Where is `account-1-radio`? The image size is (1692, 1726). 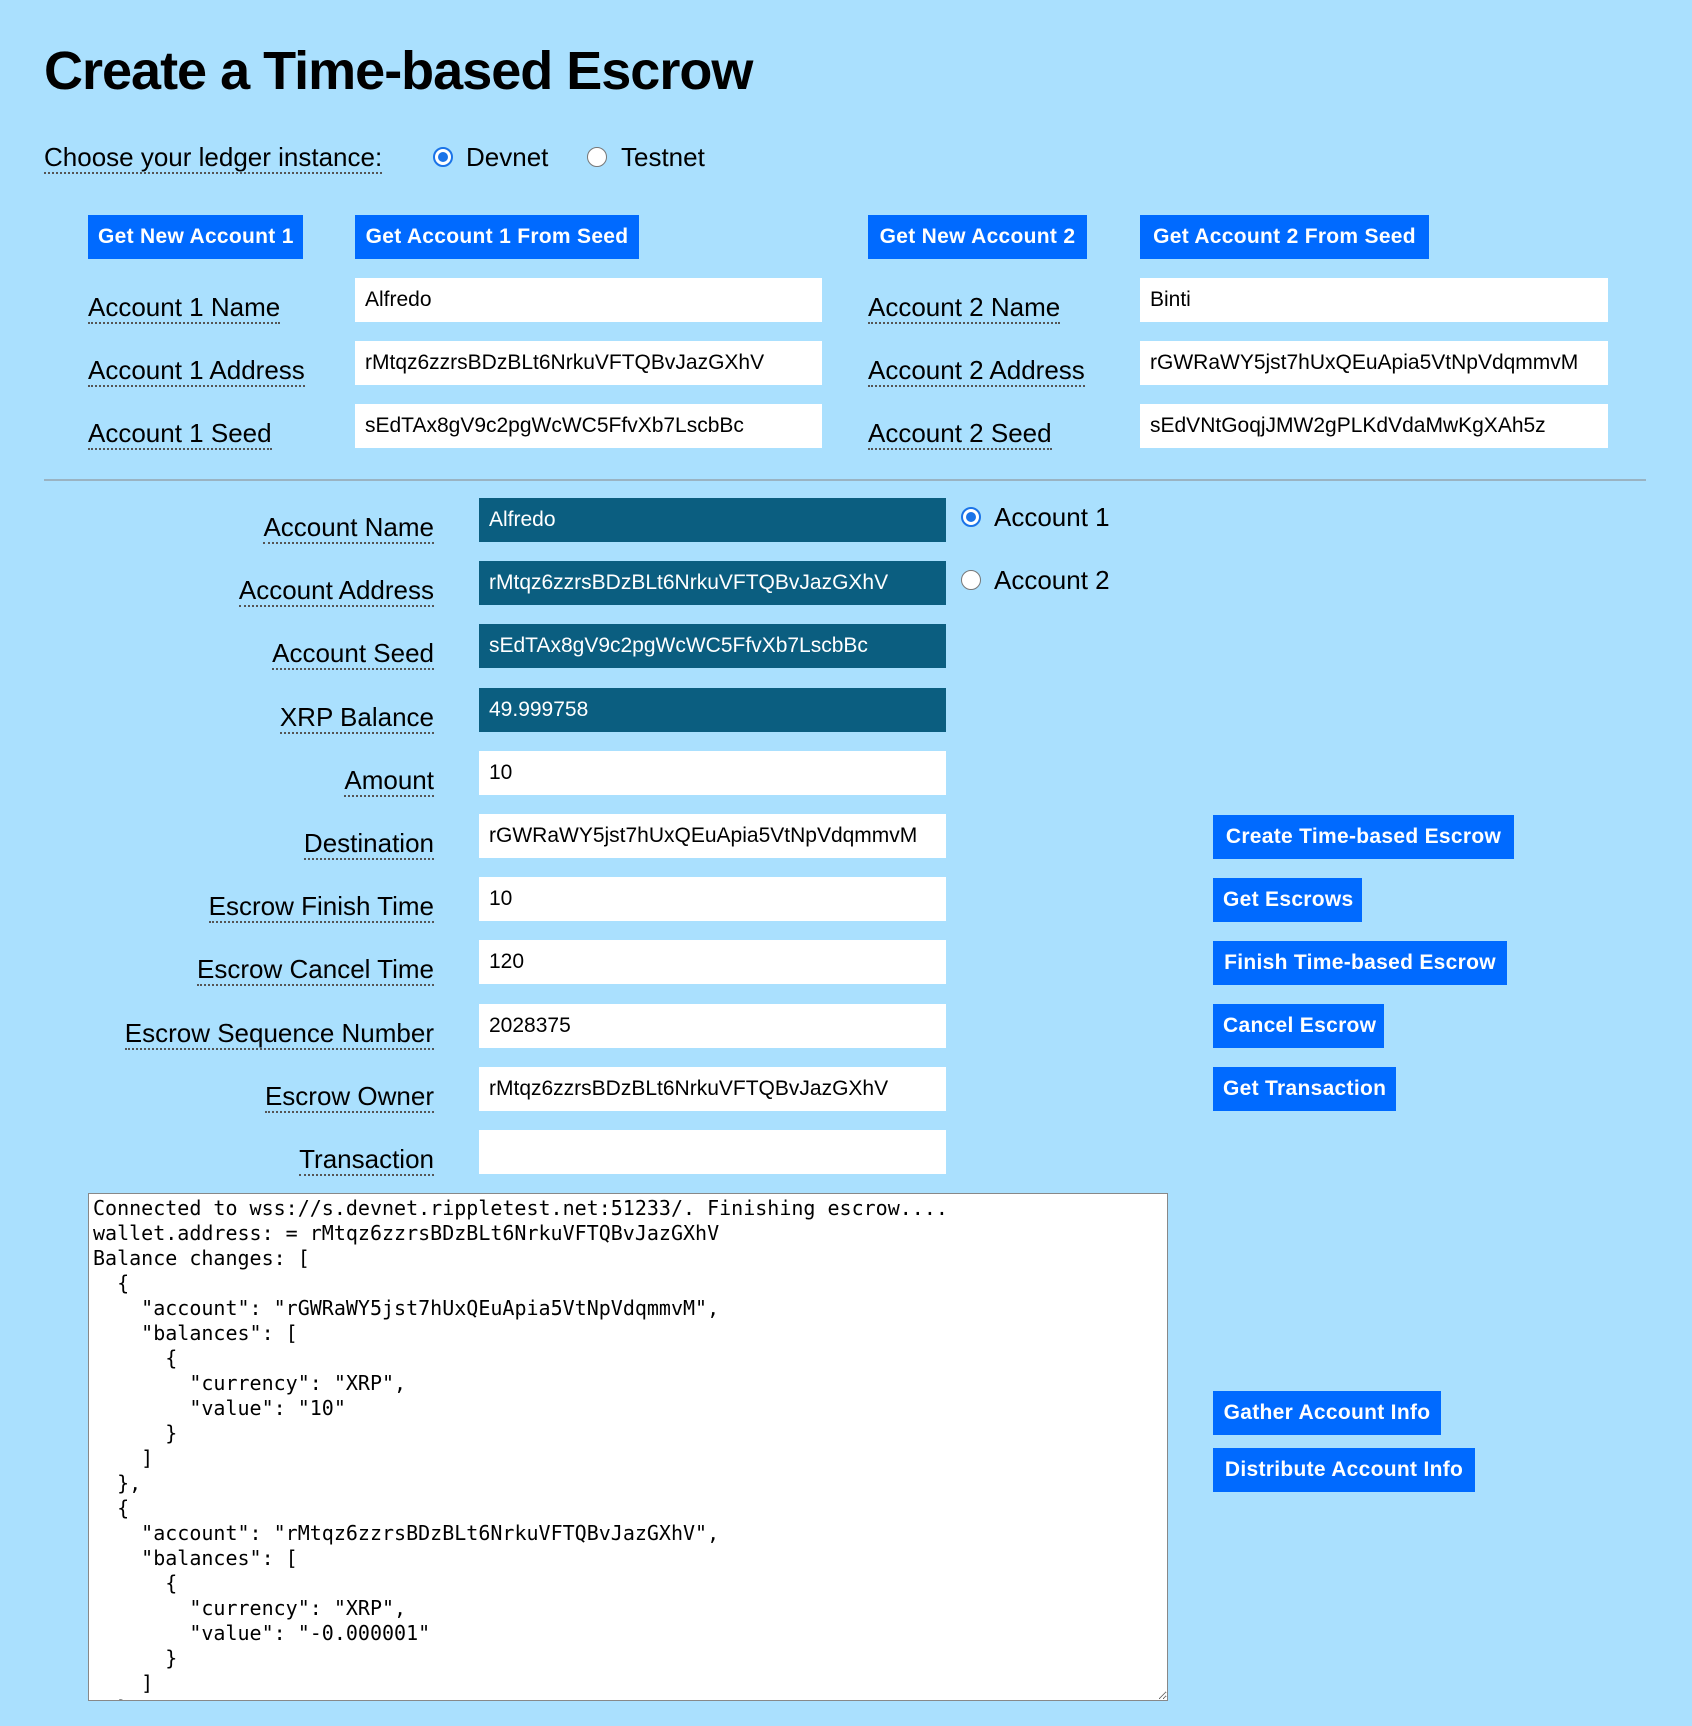 account-1-radio is located at coordinates (971, 517).